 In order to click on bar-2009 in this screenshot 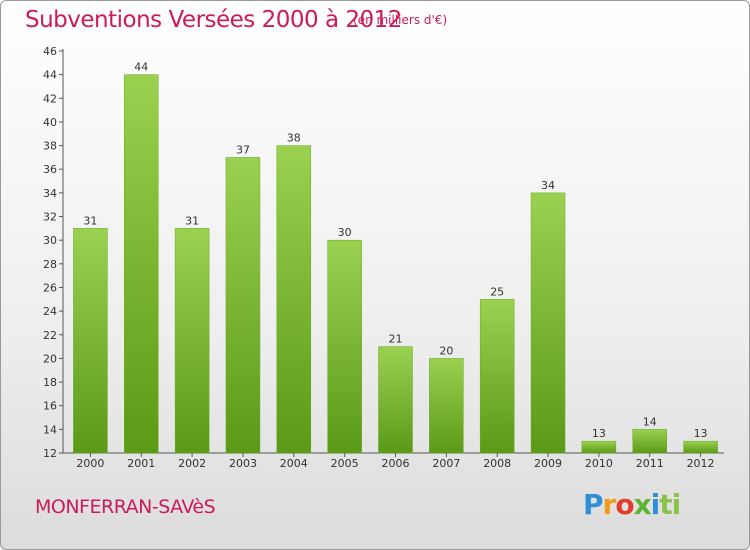, I will do `click(548, 323)`.